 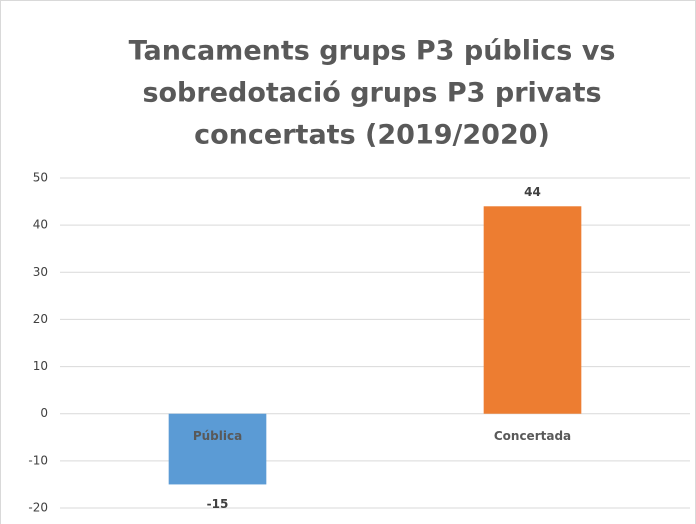 What do you see at coordinates (372, 135) in the screenshot?
I see `chart-title: concertats (2019/2020)` at bounding box center [372, 135].